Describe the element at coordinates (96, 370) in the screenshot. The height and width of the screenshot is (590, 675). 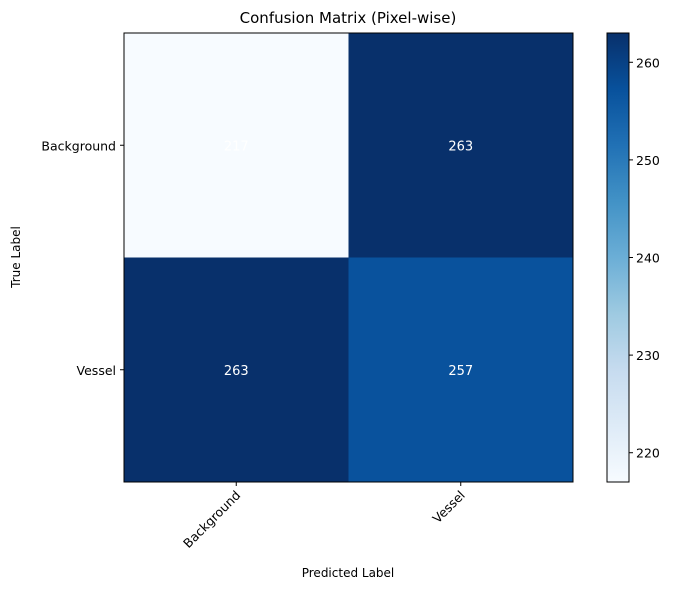
I see `y-tick-label: Vessel` at that location.